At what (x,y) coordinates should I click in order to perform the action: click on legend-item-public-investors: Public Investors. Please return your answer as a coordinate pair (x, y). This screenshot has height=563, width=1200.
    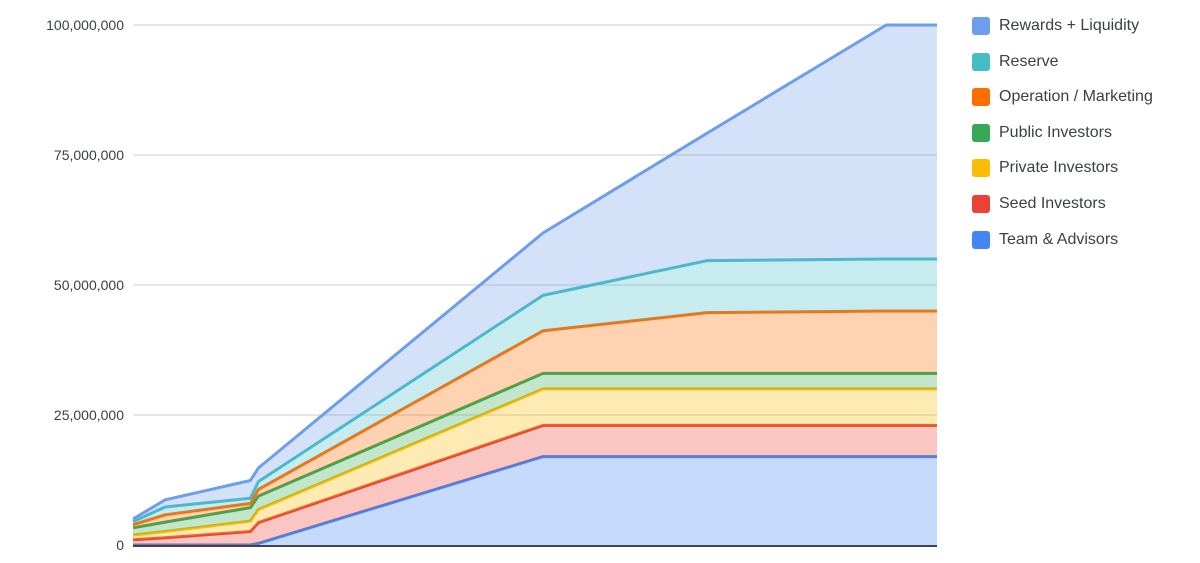
    Looking at the image, I should click on (1042, 132).